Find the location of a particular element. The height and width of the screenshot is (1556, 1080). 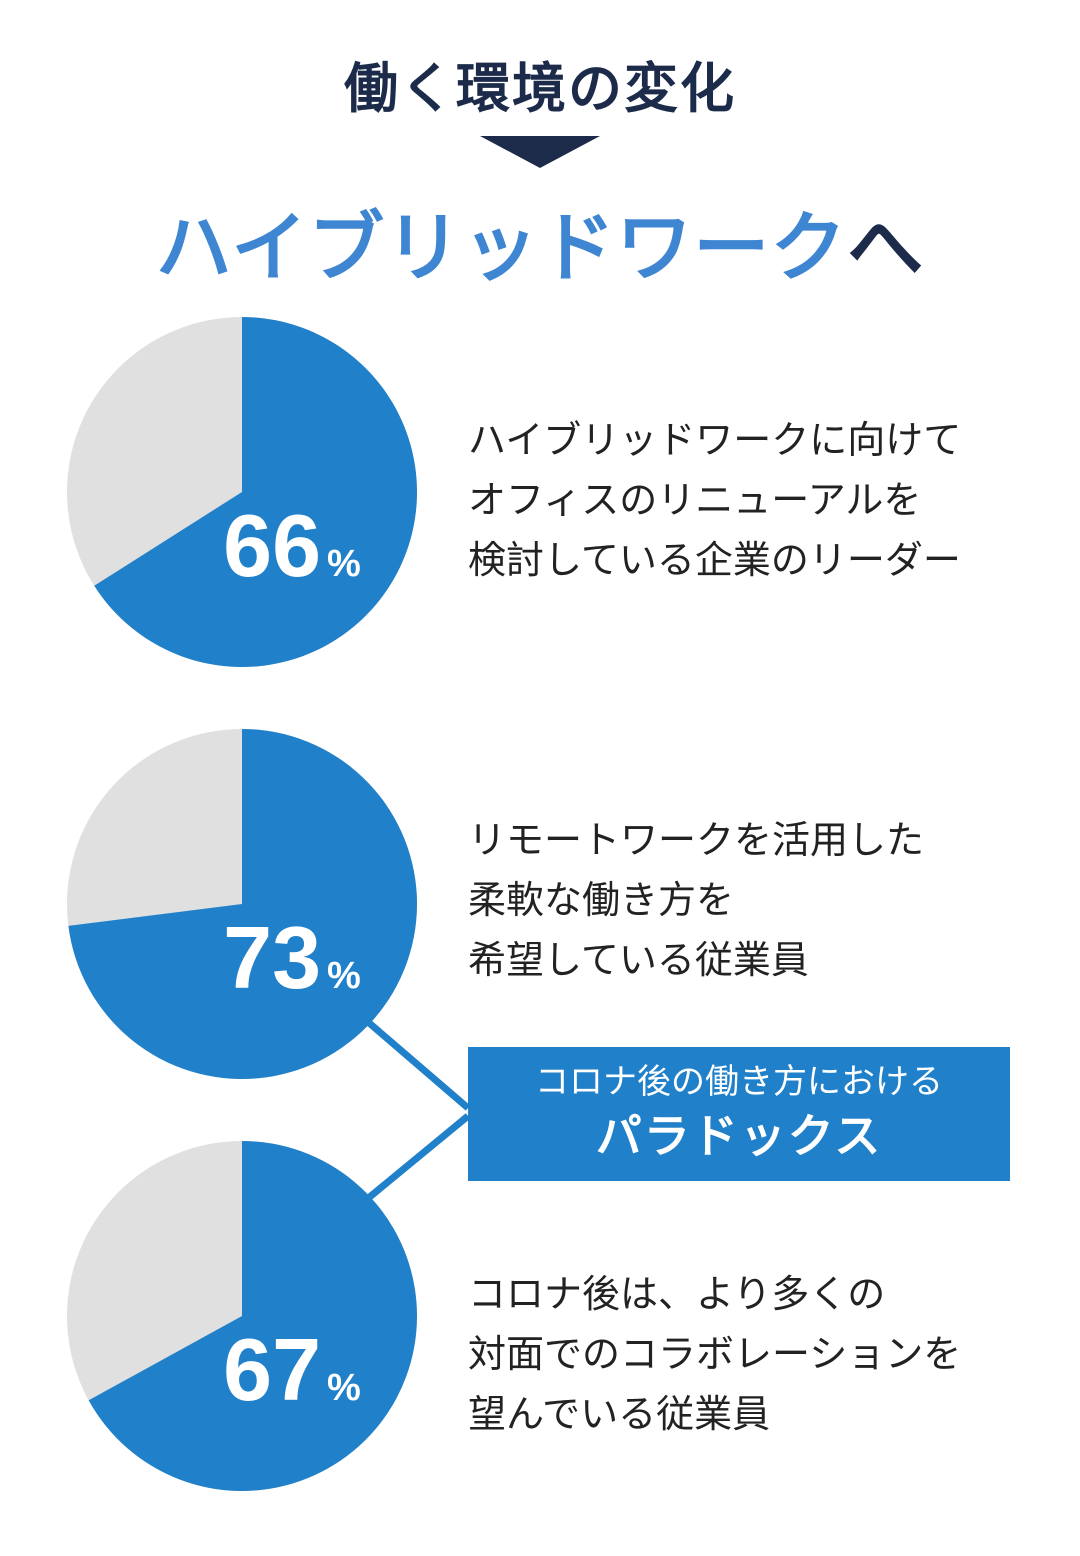

connector-line-lower is located at coordinates (417, 1158).